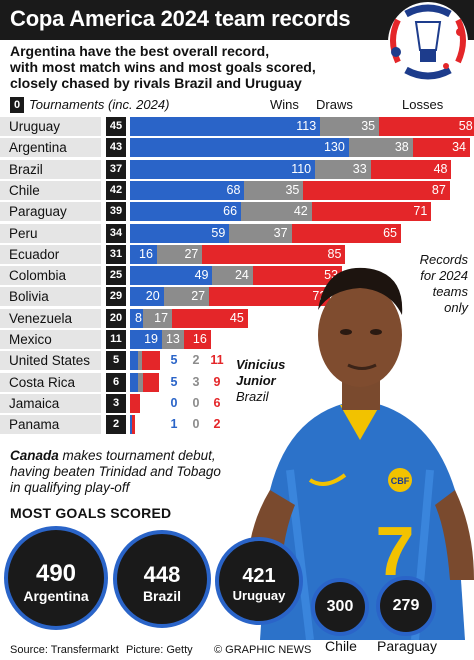 The image size is (474, 660). What do you see at coordinates (116, 169) in the screenshot?
I see `tournaments-count: 37` at bounding box center [116, 169].